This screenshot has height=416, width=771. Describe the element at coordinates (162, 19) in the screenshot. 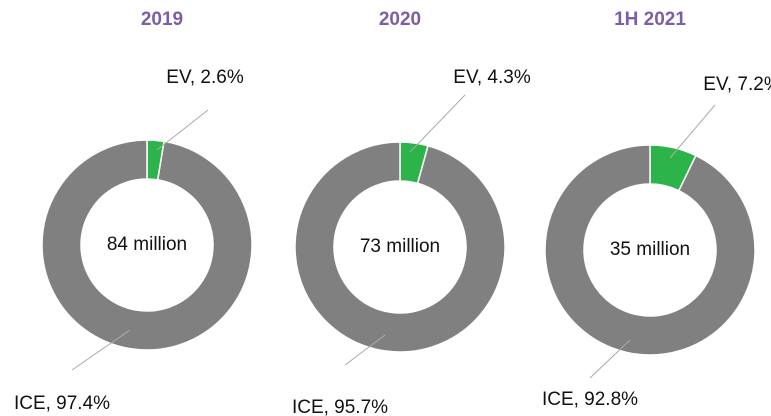

I see `chart-title: 2019` at that location.